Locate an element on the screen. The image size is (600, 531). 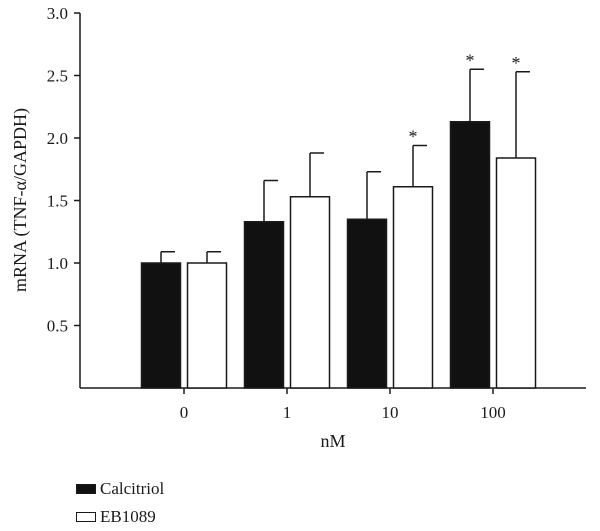
x-tick-label: 1 is located at coordinates (287, 412).